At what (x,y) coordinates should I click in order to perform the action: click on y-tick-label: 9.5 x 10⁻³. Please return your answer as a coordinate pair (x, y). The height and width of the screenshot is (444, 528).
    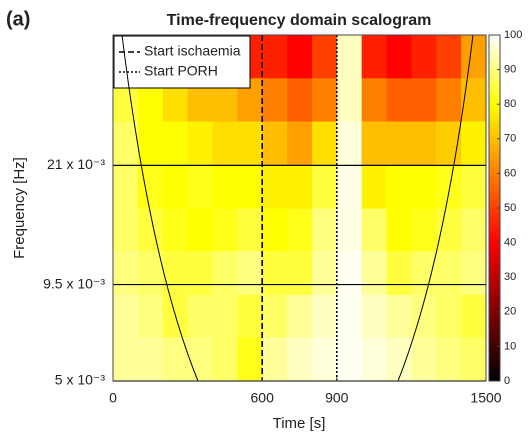
    Looking at the image, I should click on (74, 283).